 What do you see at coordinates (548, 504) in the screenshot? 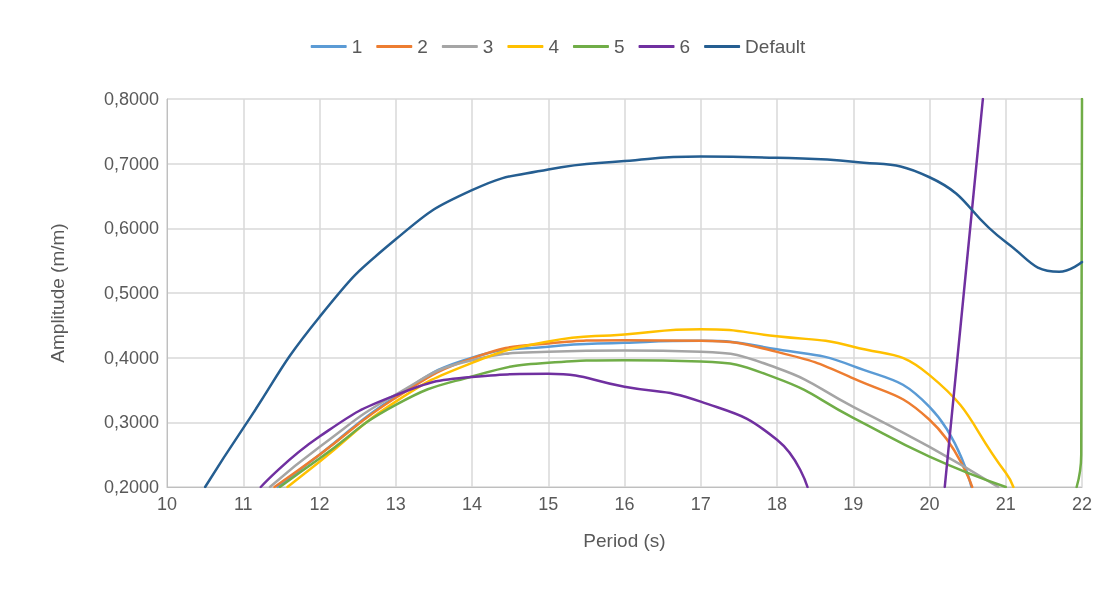
I see `x-tick-label: 15` at bounding box center [548, 504].